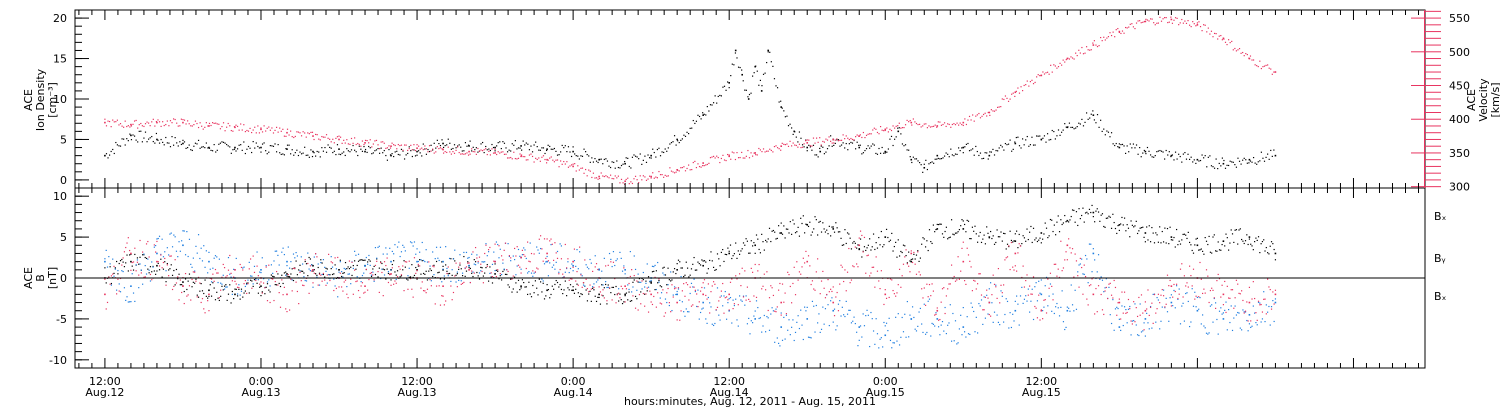 The image size is (1500, 410). Describe the element at coordinates (885, 151) in the screenshot. I see `density-point` at that location.